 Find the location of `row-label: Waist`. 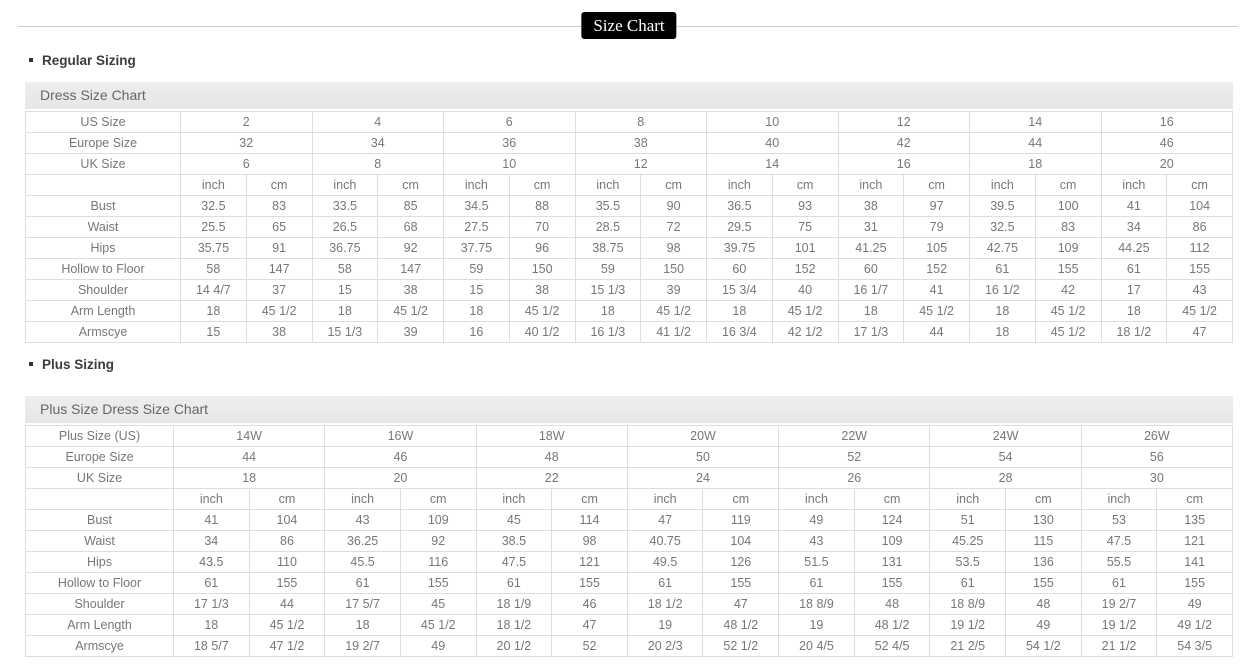

row-label: Waist is located at coordinates (99, 541).